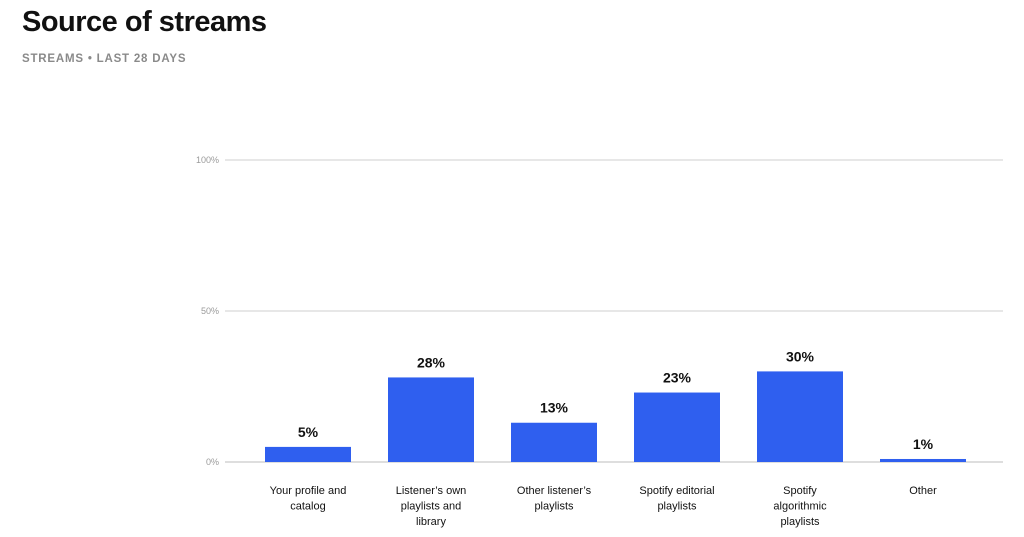 This screenshot has height=537, width=1024. Describe the element at coordinates (800, 356) in the screenshot. I see `data-label: 30%` at that location.